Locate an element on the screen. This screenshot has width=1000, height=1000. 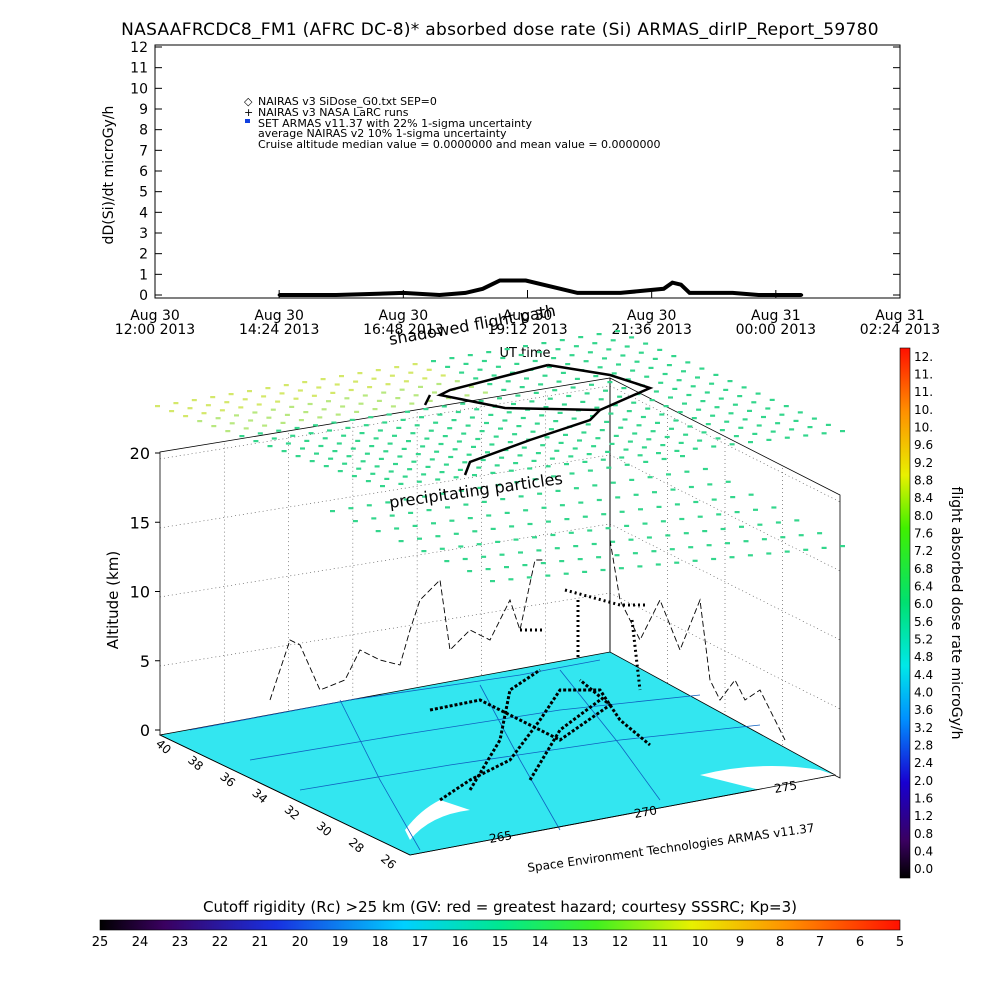
rigidity-gradient is located at coordinates (500, 925).